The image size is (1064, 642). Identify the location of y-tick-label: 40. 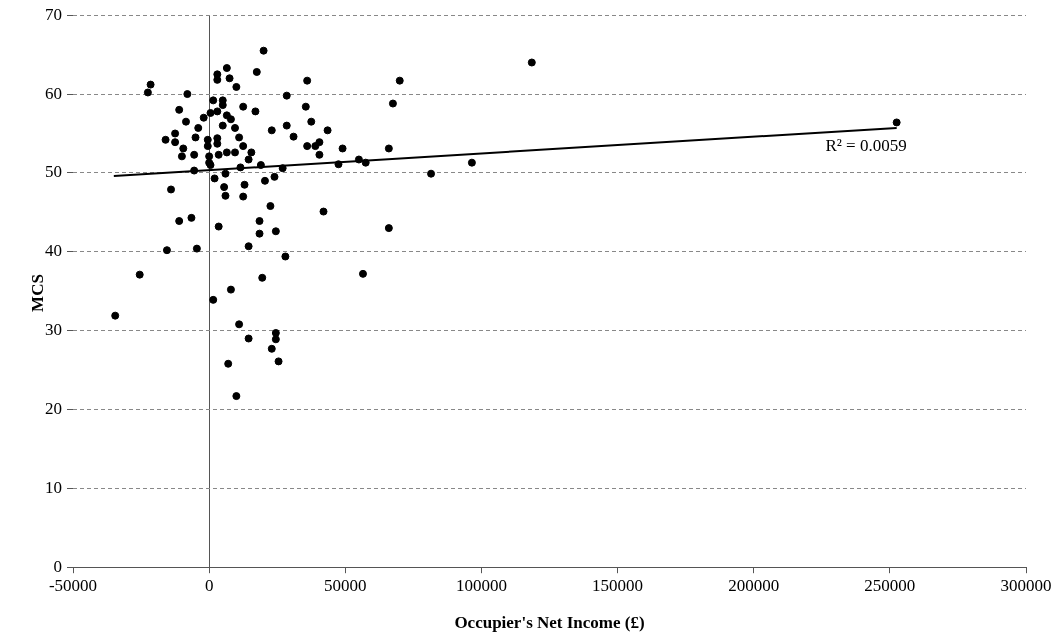
(53, 251).